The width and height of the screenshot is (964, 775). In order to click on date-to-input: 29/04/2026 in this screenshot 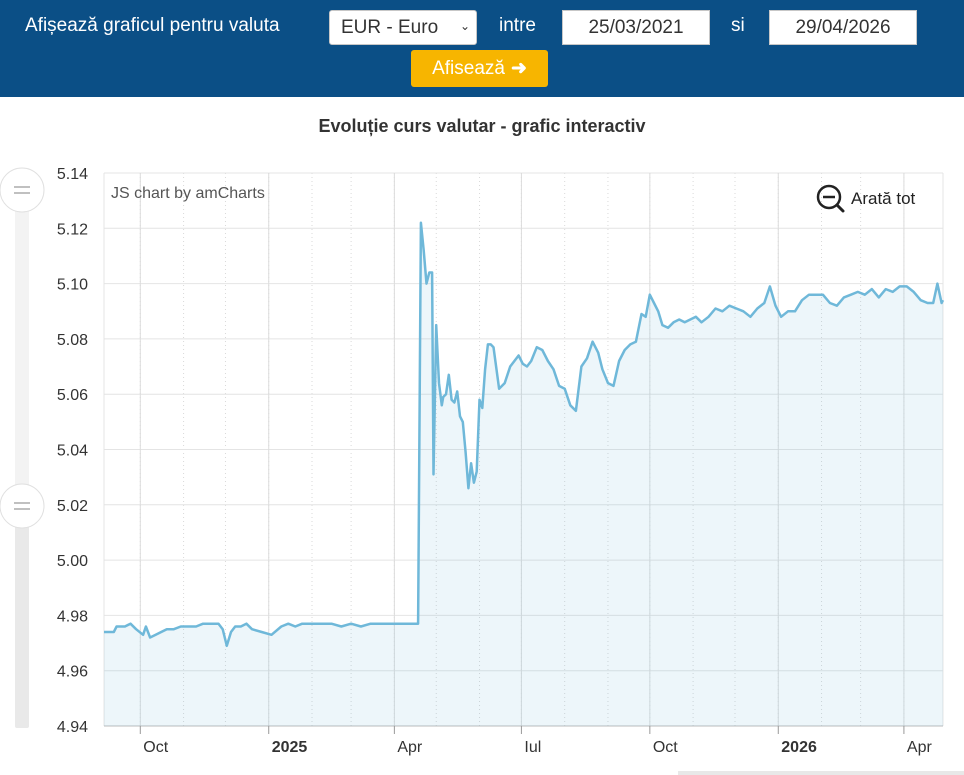, I will do `click(843, 27)`.